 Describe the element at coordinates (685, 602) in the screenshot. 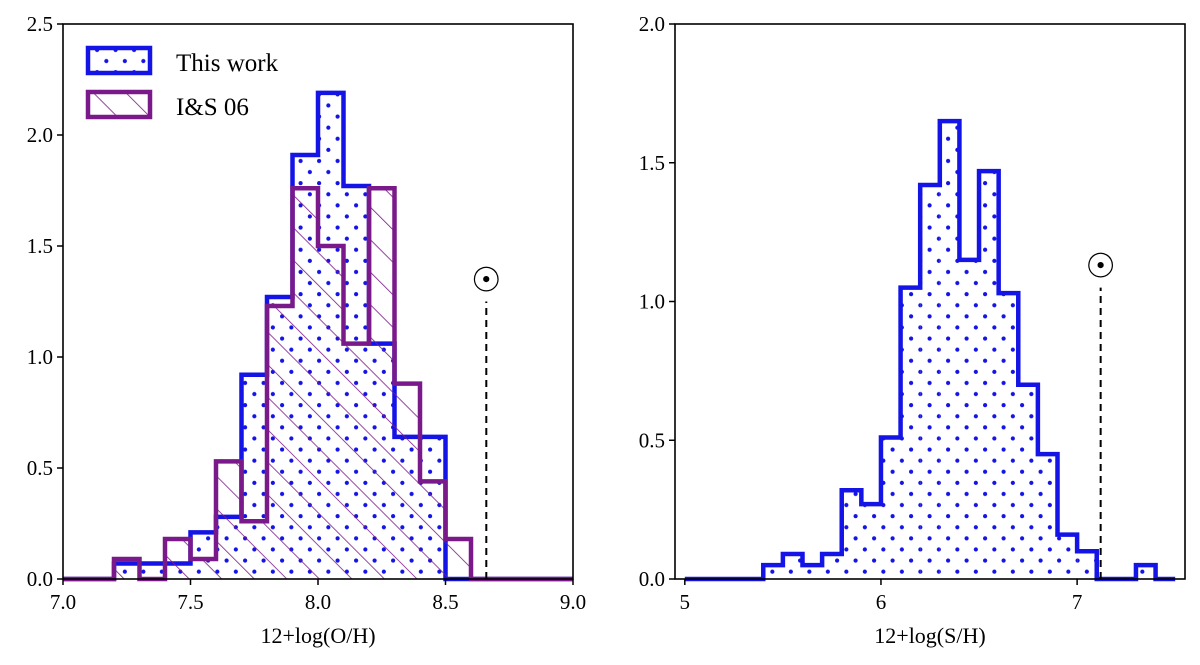

I see `sulfur-x-tick-label: 5` at that location.